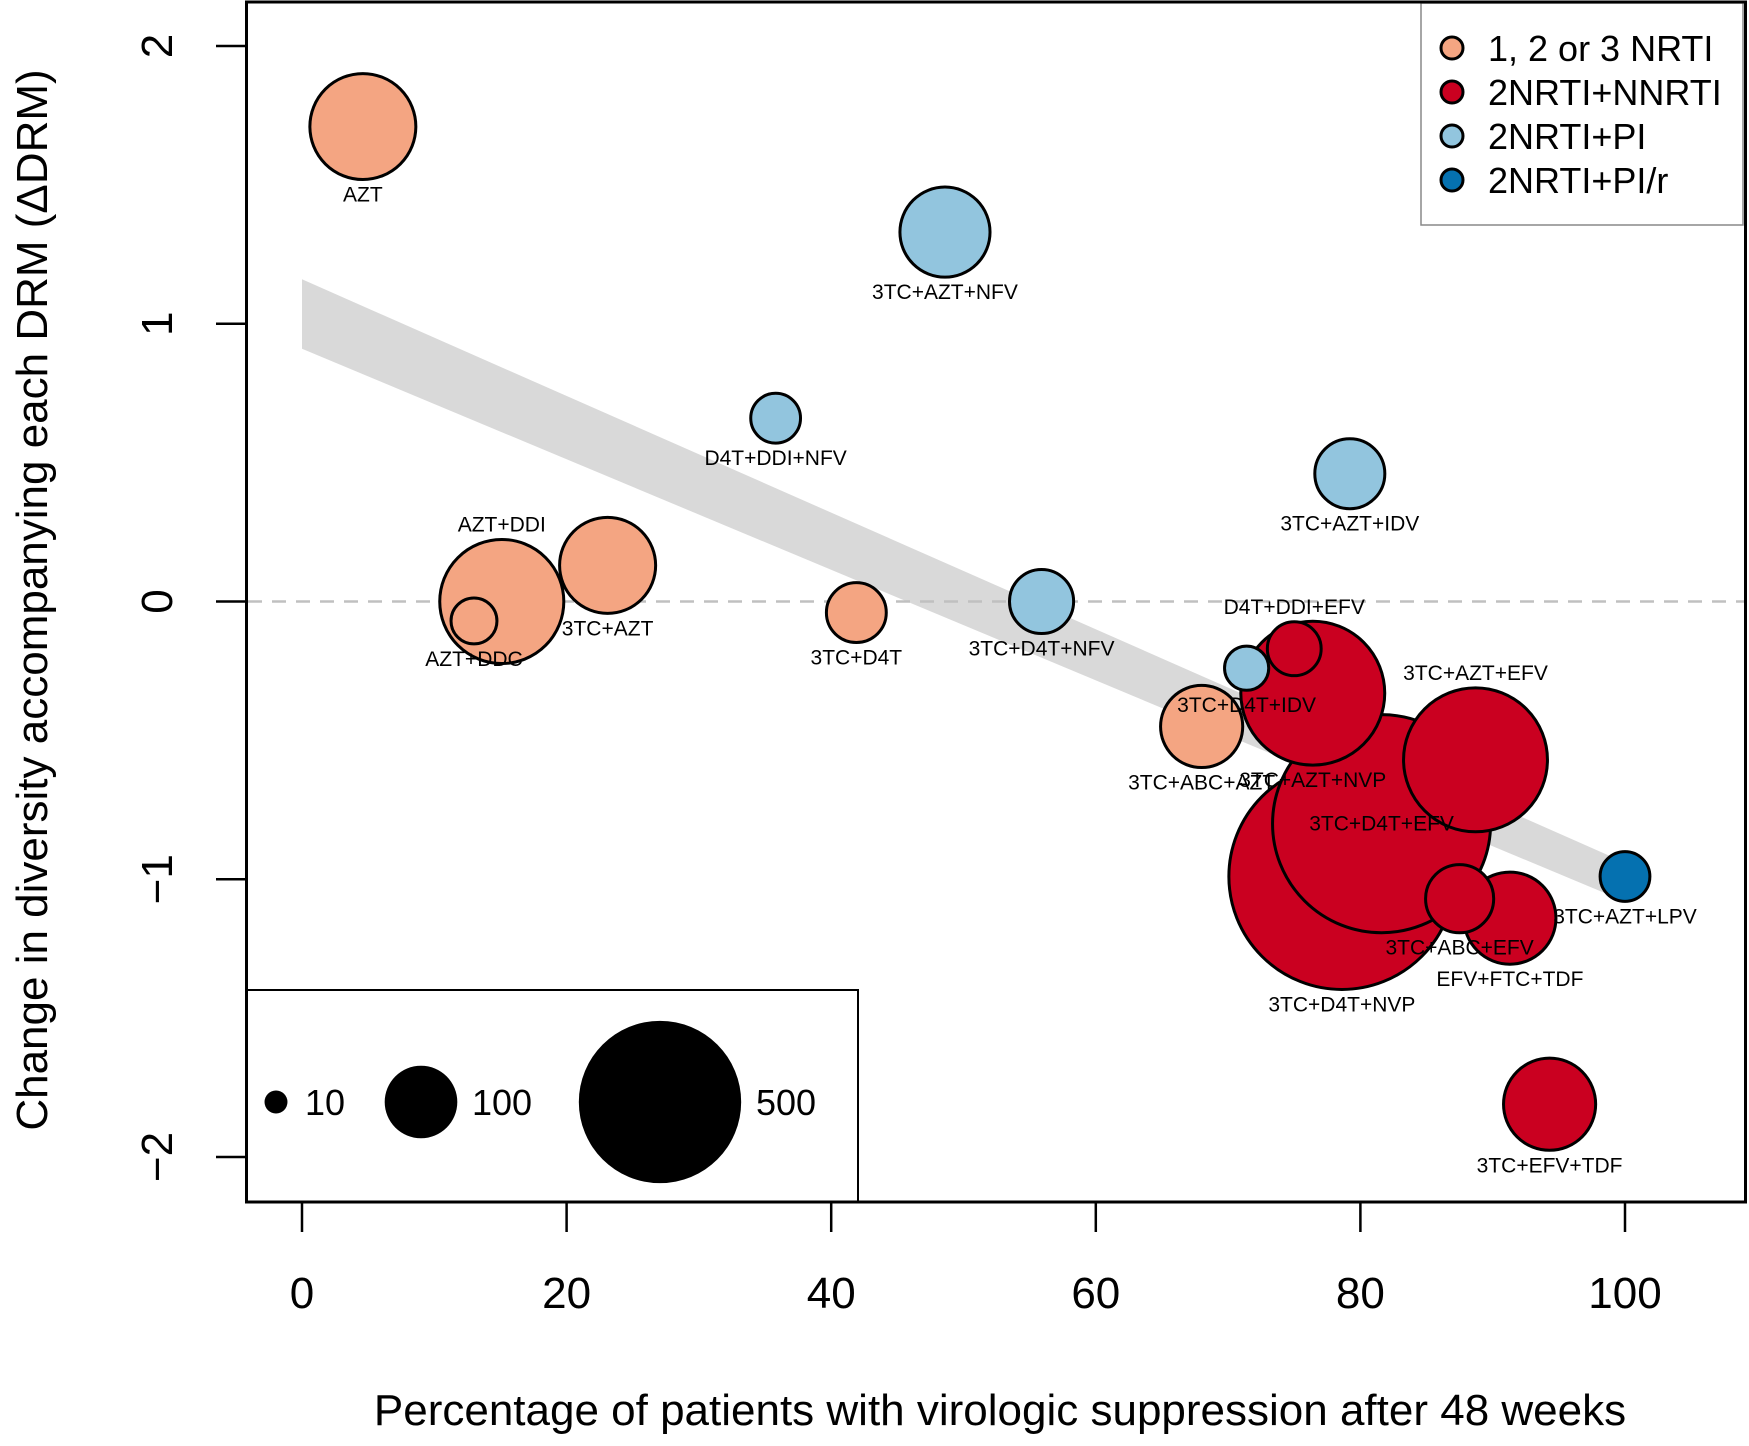 The width and height of the screenshot is (1749, 1446). What do you see at coordinates (945, 232) in the screenshot?
I see `bubble-3tc-azt-nfv` at bounding box center [945, 232].